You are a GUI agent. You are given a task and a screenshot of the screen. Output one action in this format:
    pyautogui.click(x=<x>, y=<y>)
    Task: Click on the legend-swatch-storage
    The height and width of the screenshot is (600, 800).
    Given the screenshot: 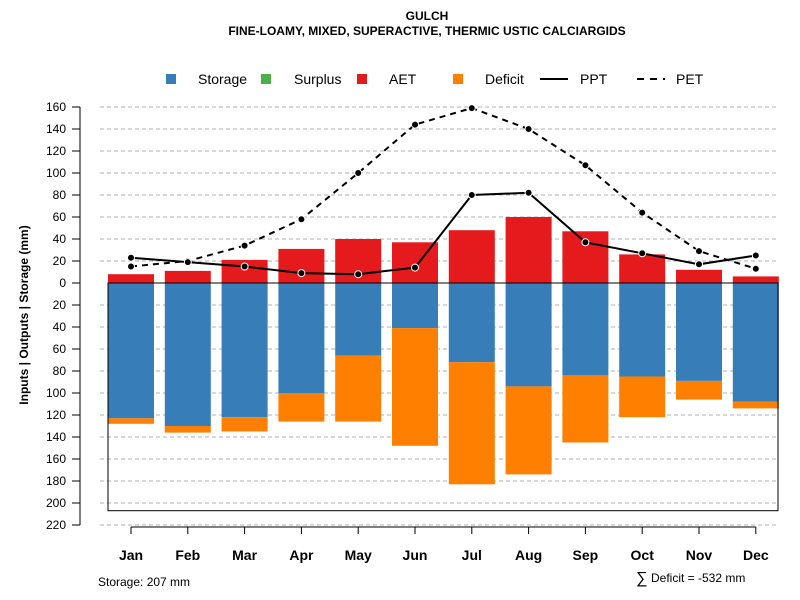 What is the action you would take?
    pyautogui.click(x=171, y=79)
    